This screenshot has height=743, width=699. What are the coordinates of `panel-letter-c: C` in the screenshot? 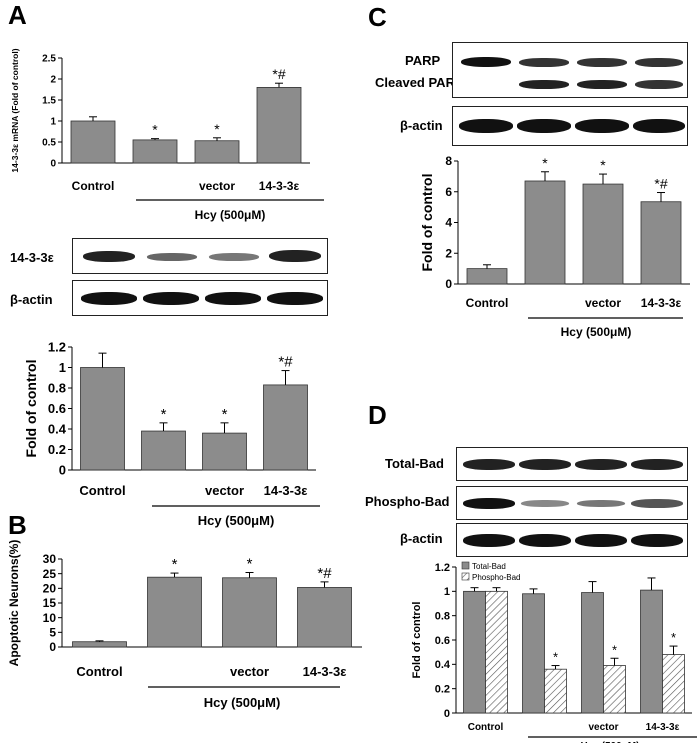 It's located at (377, 17).